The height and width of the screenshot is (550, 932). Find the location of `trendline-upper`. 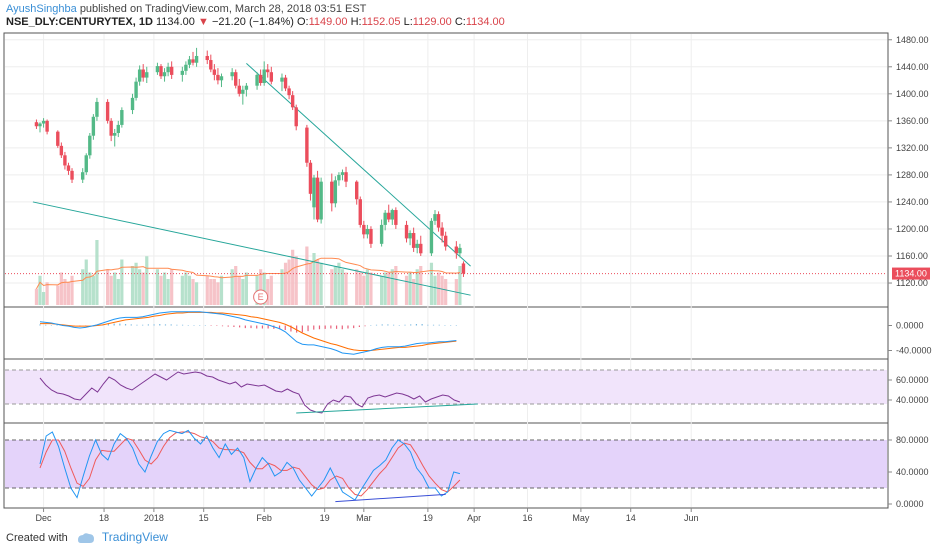

trendline-upper is located at coordinates (358, 165).